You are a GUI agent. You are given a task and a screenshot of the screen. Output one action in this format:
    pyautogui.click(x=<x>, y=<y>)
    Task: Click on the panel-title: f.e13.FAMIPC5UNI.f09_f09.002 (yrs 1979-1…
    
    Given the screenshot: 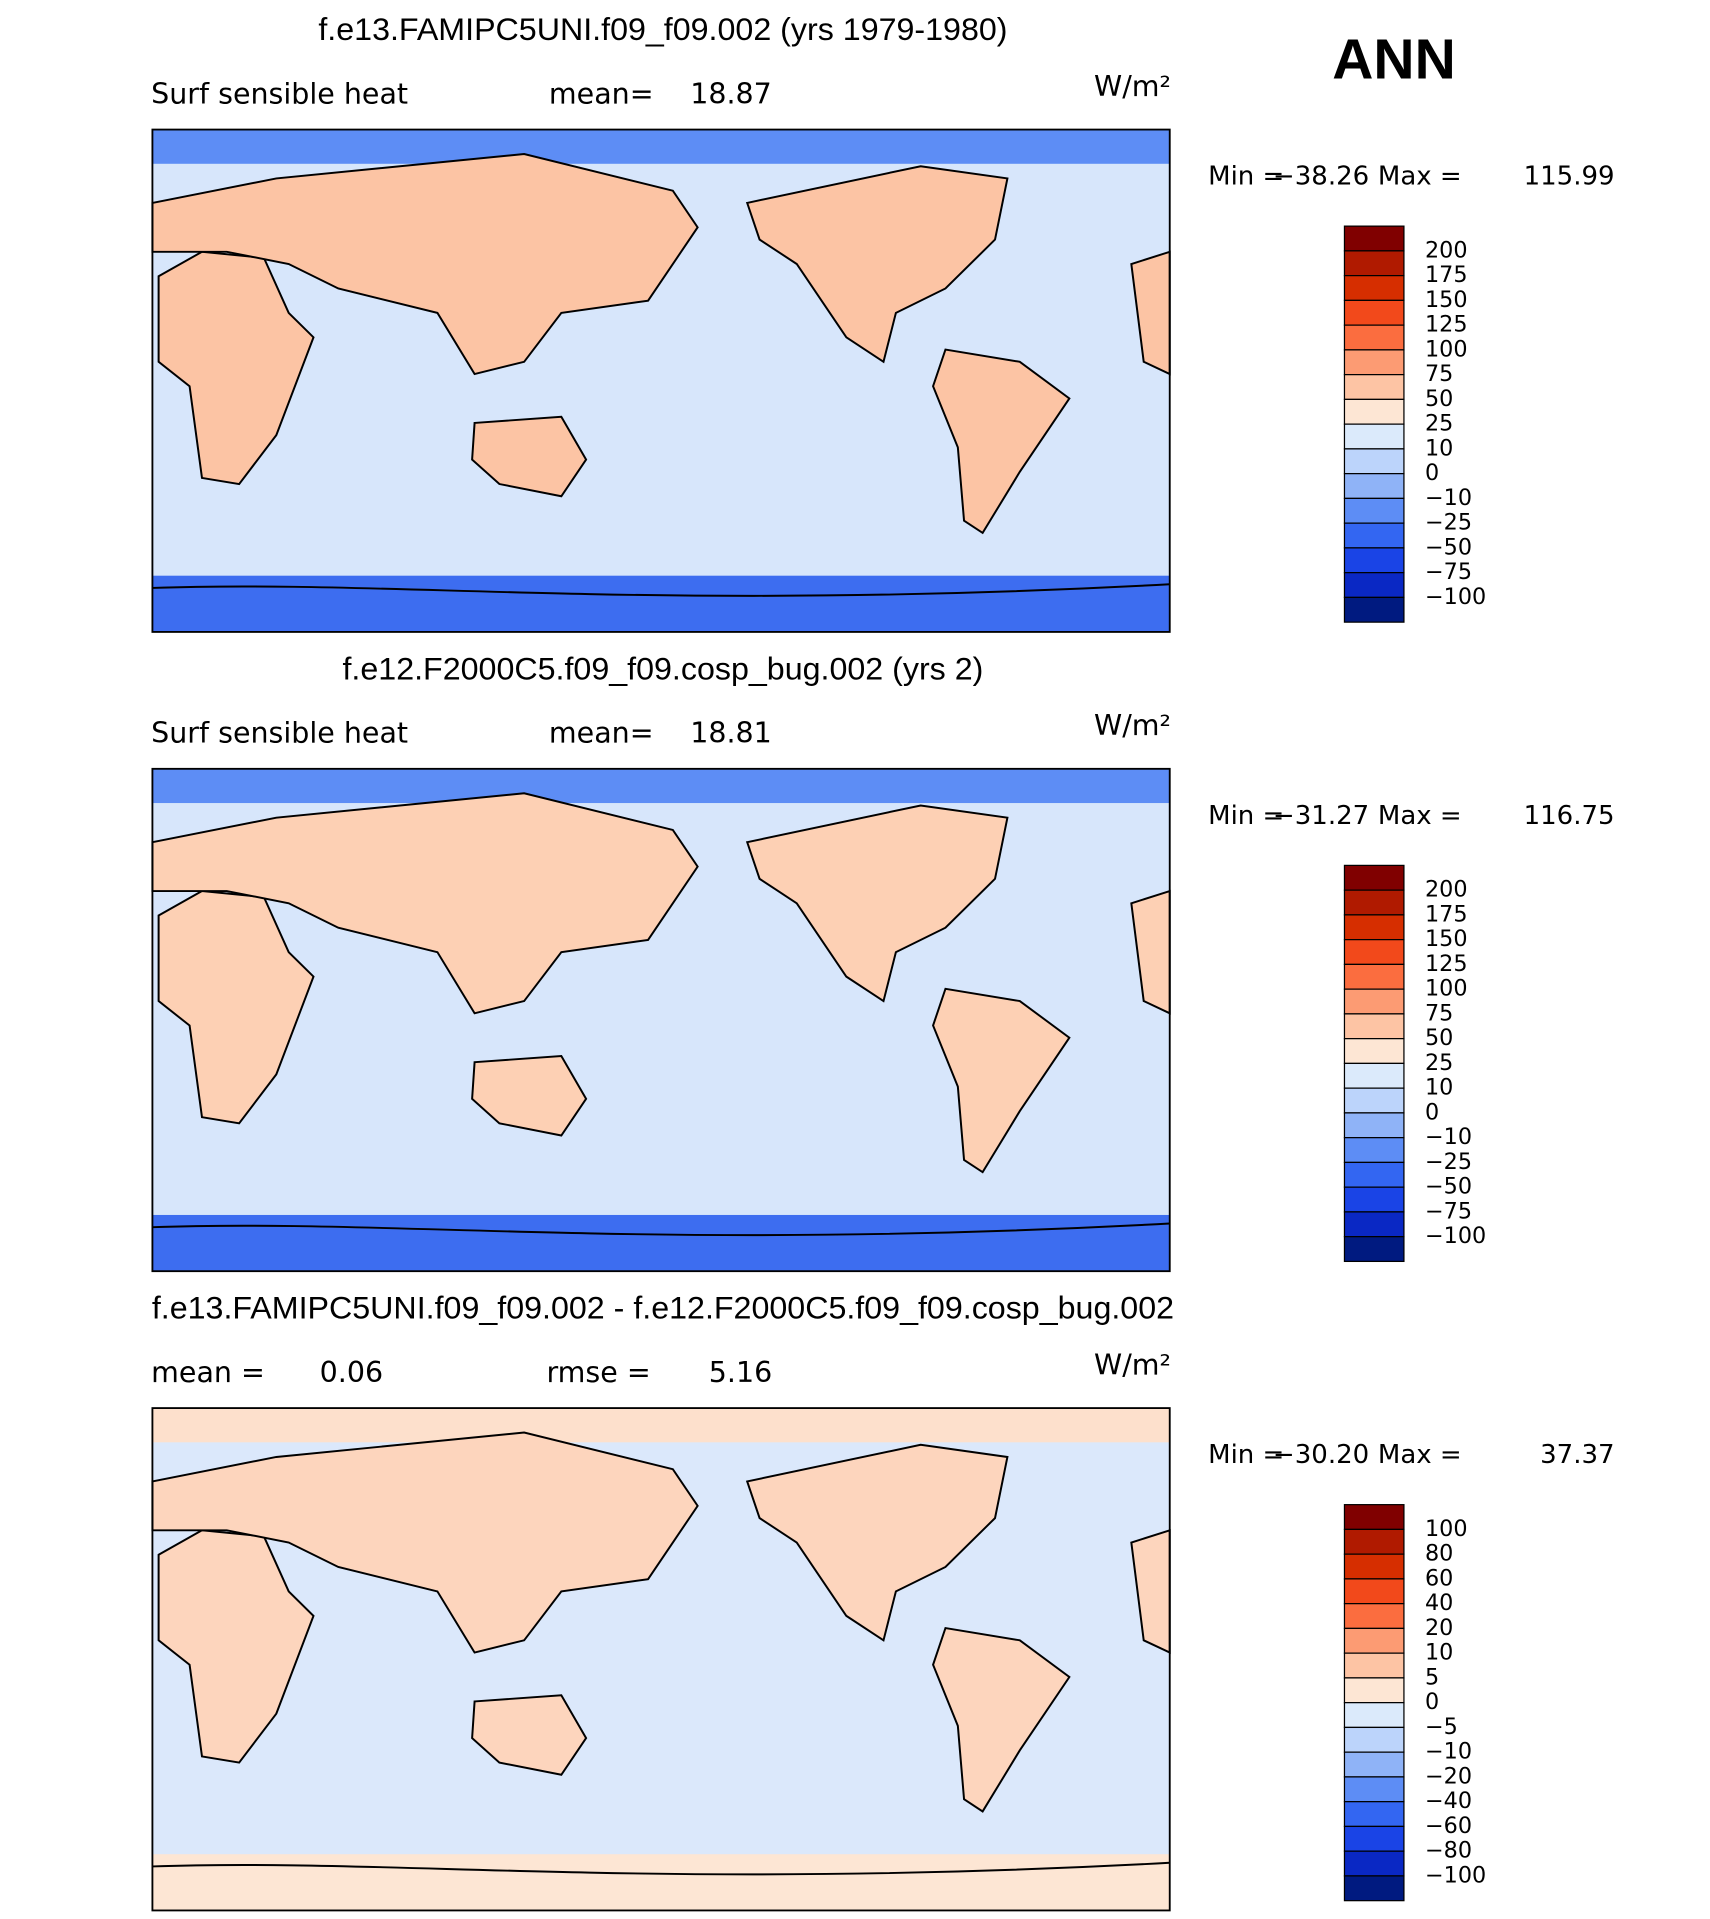 What is the action you would take?
    pyautogui.click(x=662, y=29)
    